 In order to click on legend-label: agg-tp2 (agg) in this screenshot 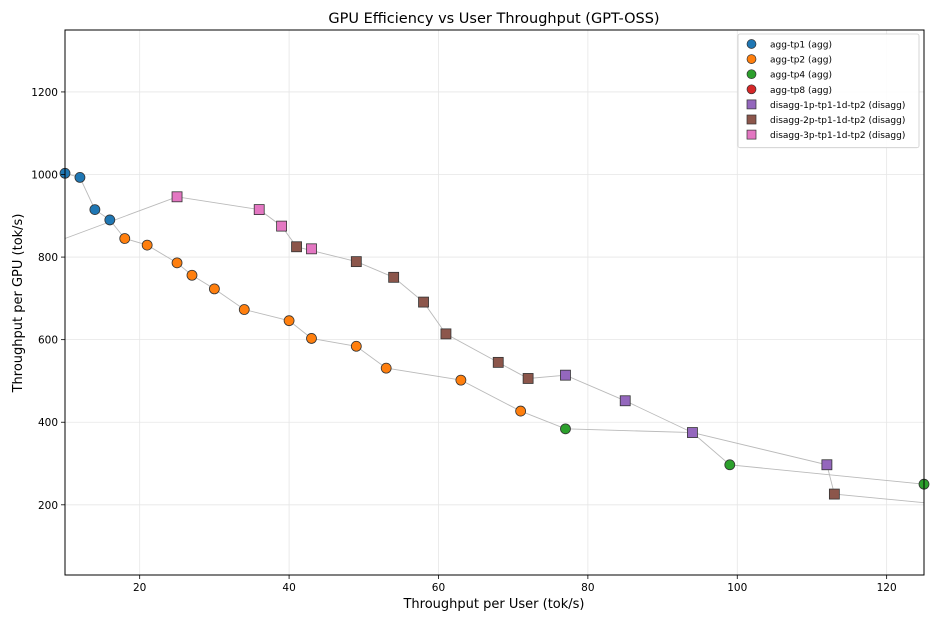, I will do `click(801, 61)`.